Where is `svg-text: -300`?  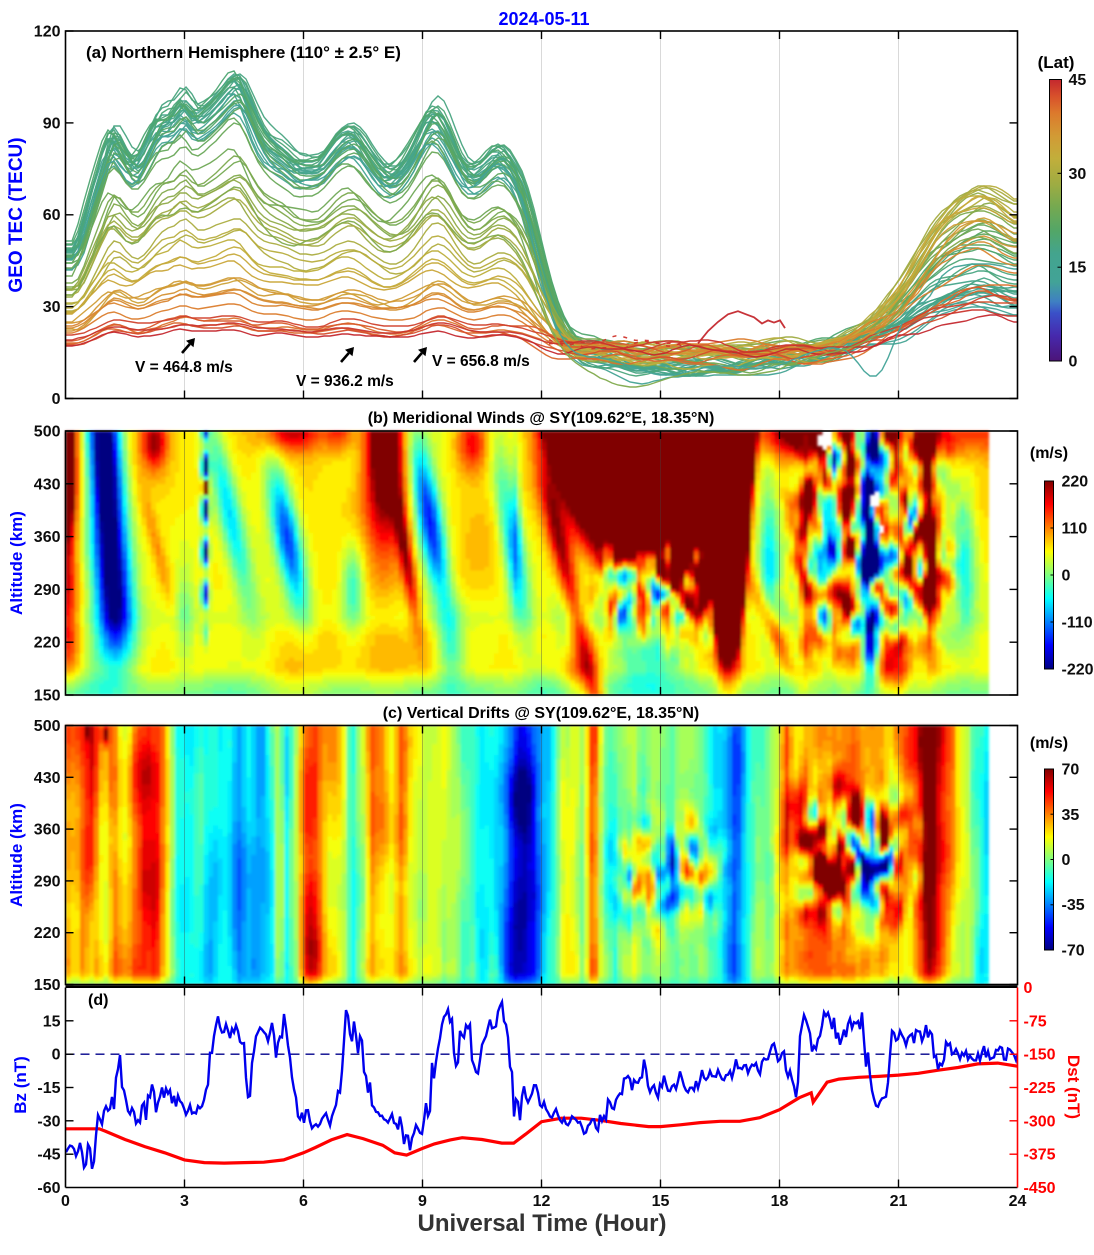 svg-text: -300 is located at coordinates (1040, 1121).